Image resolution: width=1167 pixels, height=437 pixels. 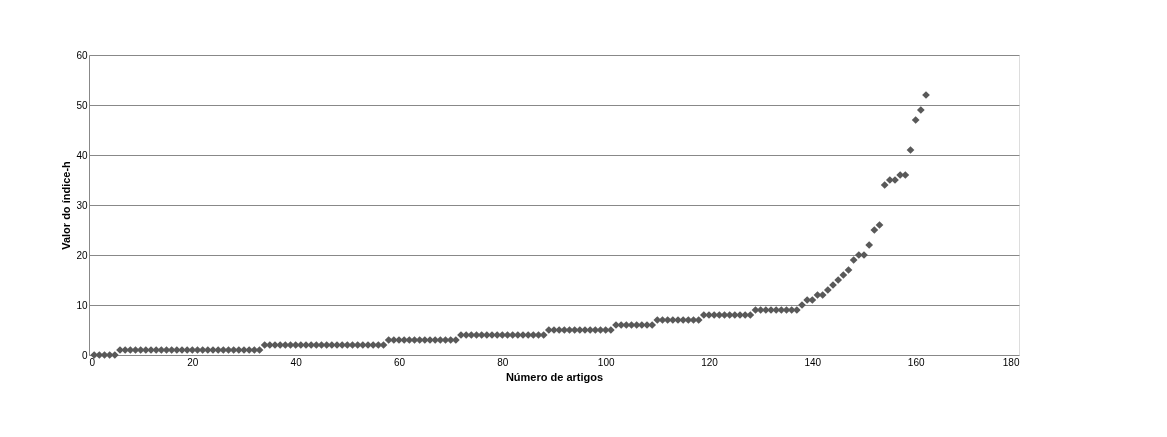 I want to click on x-tick-label: 120, so click(x=710, y=362).